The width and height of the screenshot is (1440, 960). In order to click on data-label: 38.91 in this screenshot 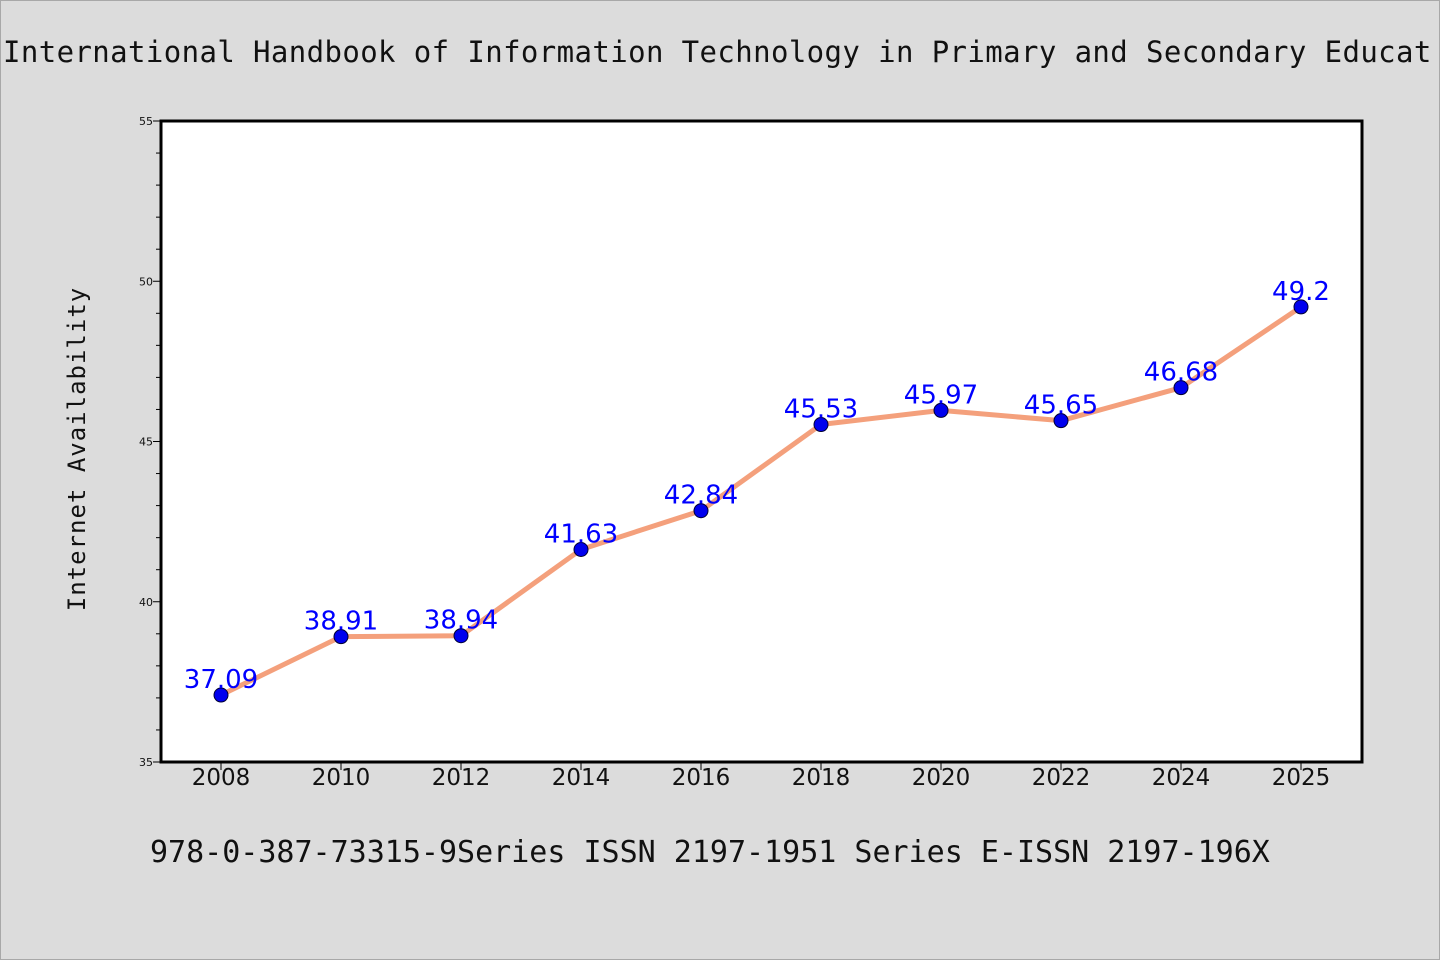, I will do `click(341, 622)`.